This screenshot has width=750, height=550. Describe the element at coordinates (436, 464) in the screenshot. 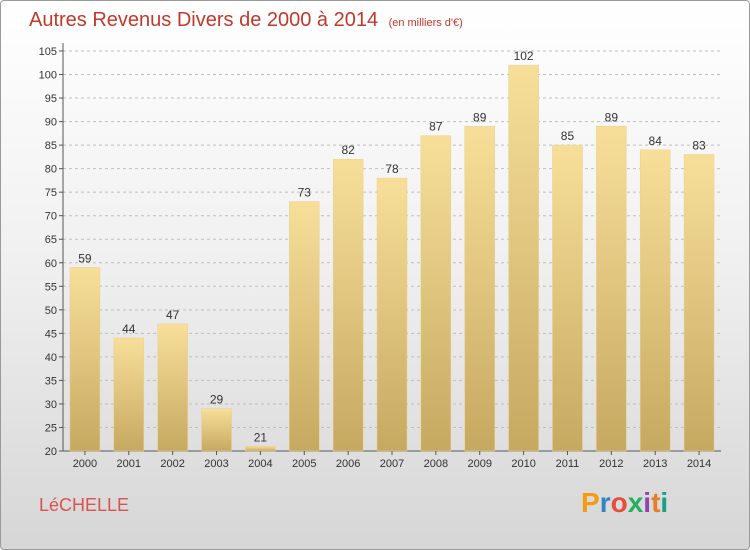

I see `x-tick-label: 2008` at that location.